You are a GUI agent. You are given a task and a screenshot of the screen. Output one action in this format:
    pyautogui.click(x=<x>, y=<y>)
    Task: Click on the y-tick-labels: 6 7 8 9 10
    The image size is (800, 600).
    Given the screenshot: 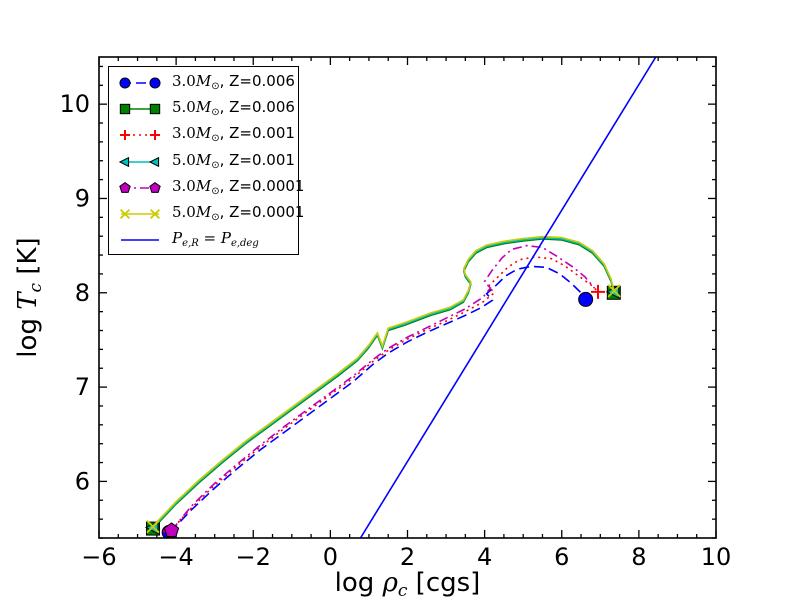 What is the action you would take?
    pyautogui.click(x=74, y=292)
    